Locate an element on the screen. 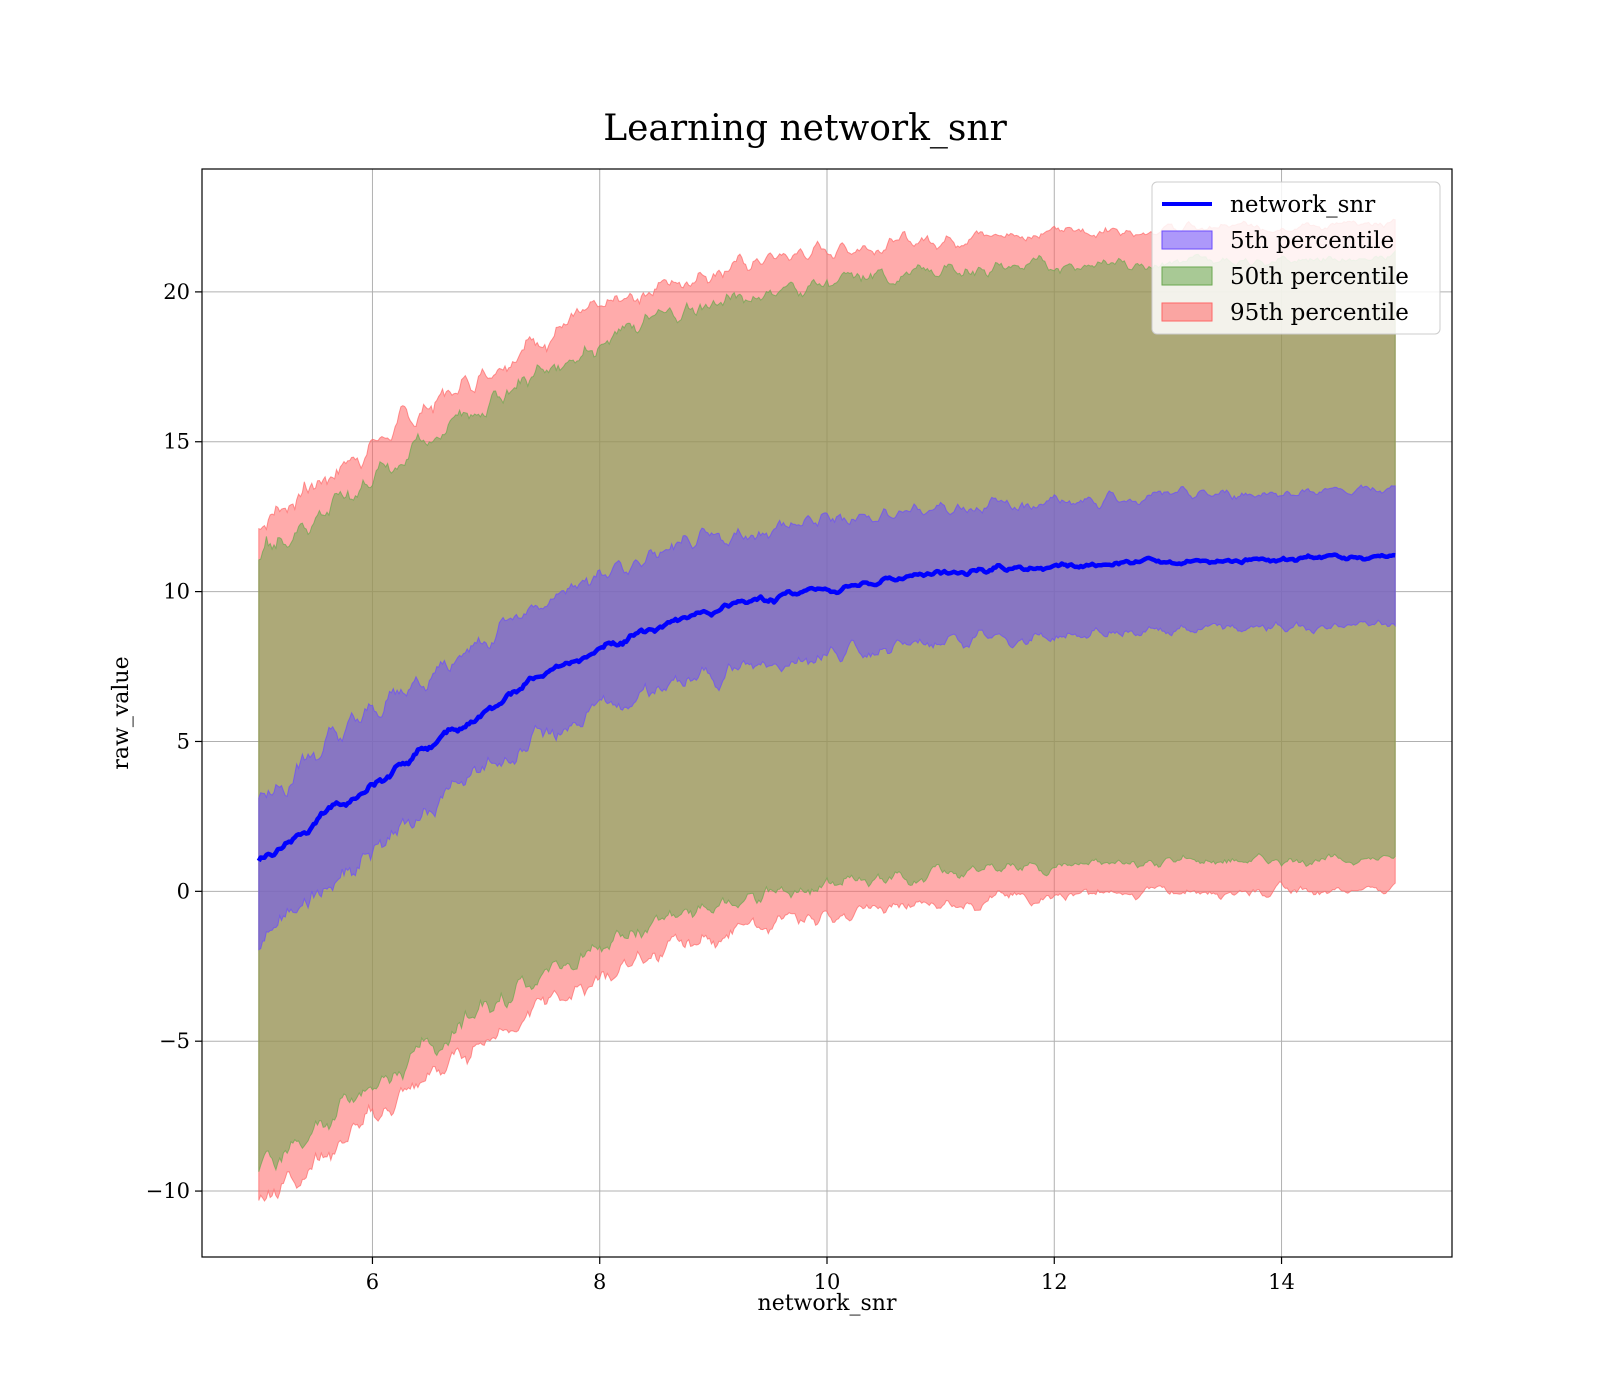  y-tick-label: 20 is located at coordinates (176, 292).